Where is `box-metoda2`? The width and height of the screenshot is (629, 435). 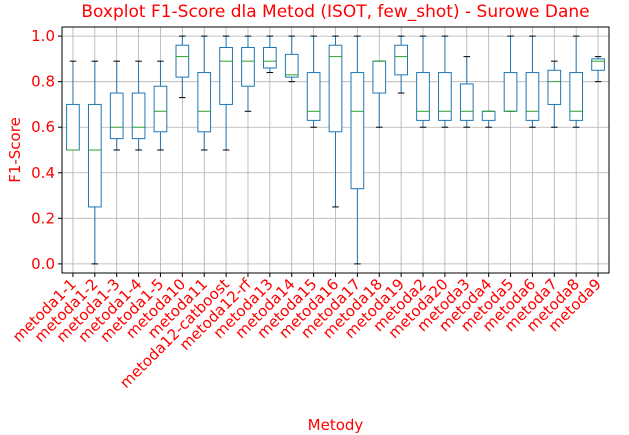 box-metoda2 is located at coordinates (423, 81).